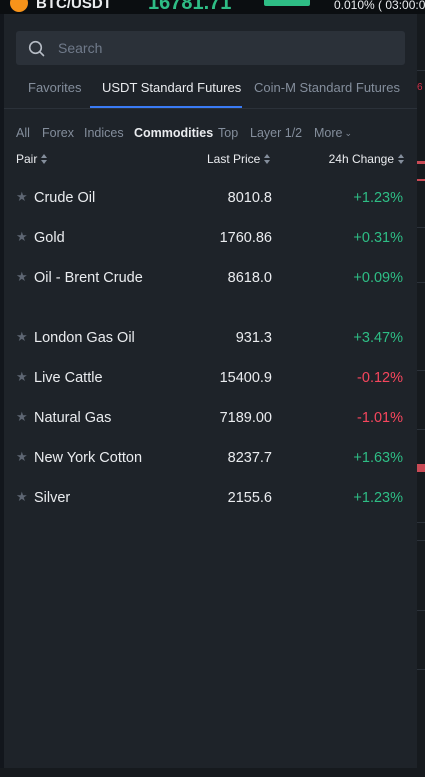 Image resolution: width=425 pixels, height=777 pixels. I want to click on sort-by-24h-change: 24h Change, so click(367, 159).